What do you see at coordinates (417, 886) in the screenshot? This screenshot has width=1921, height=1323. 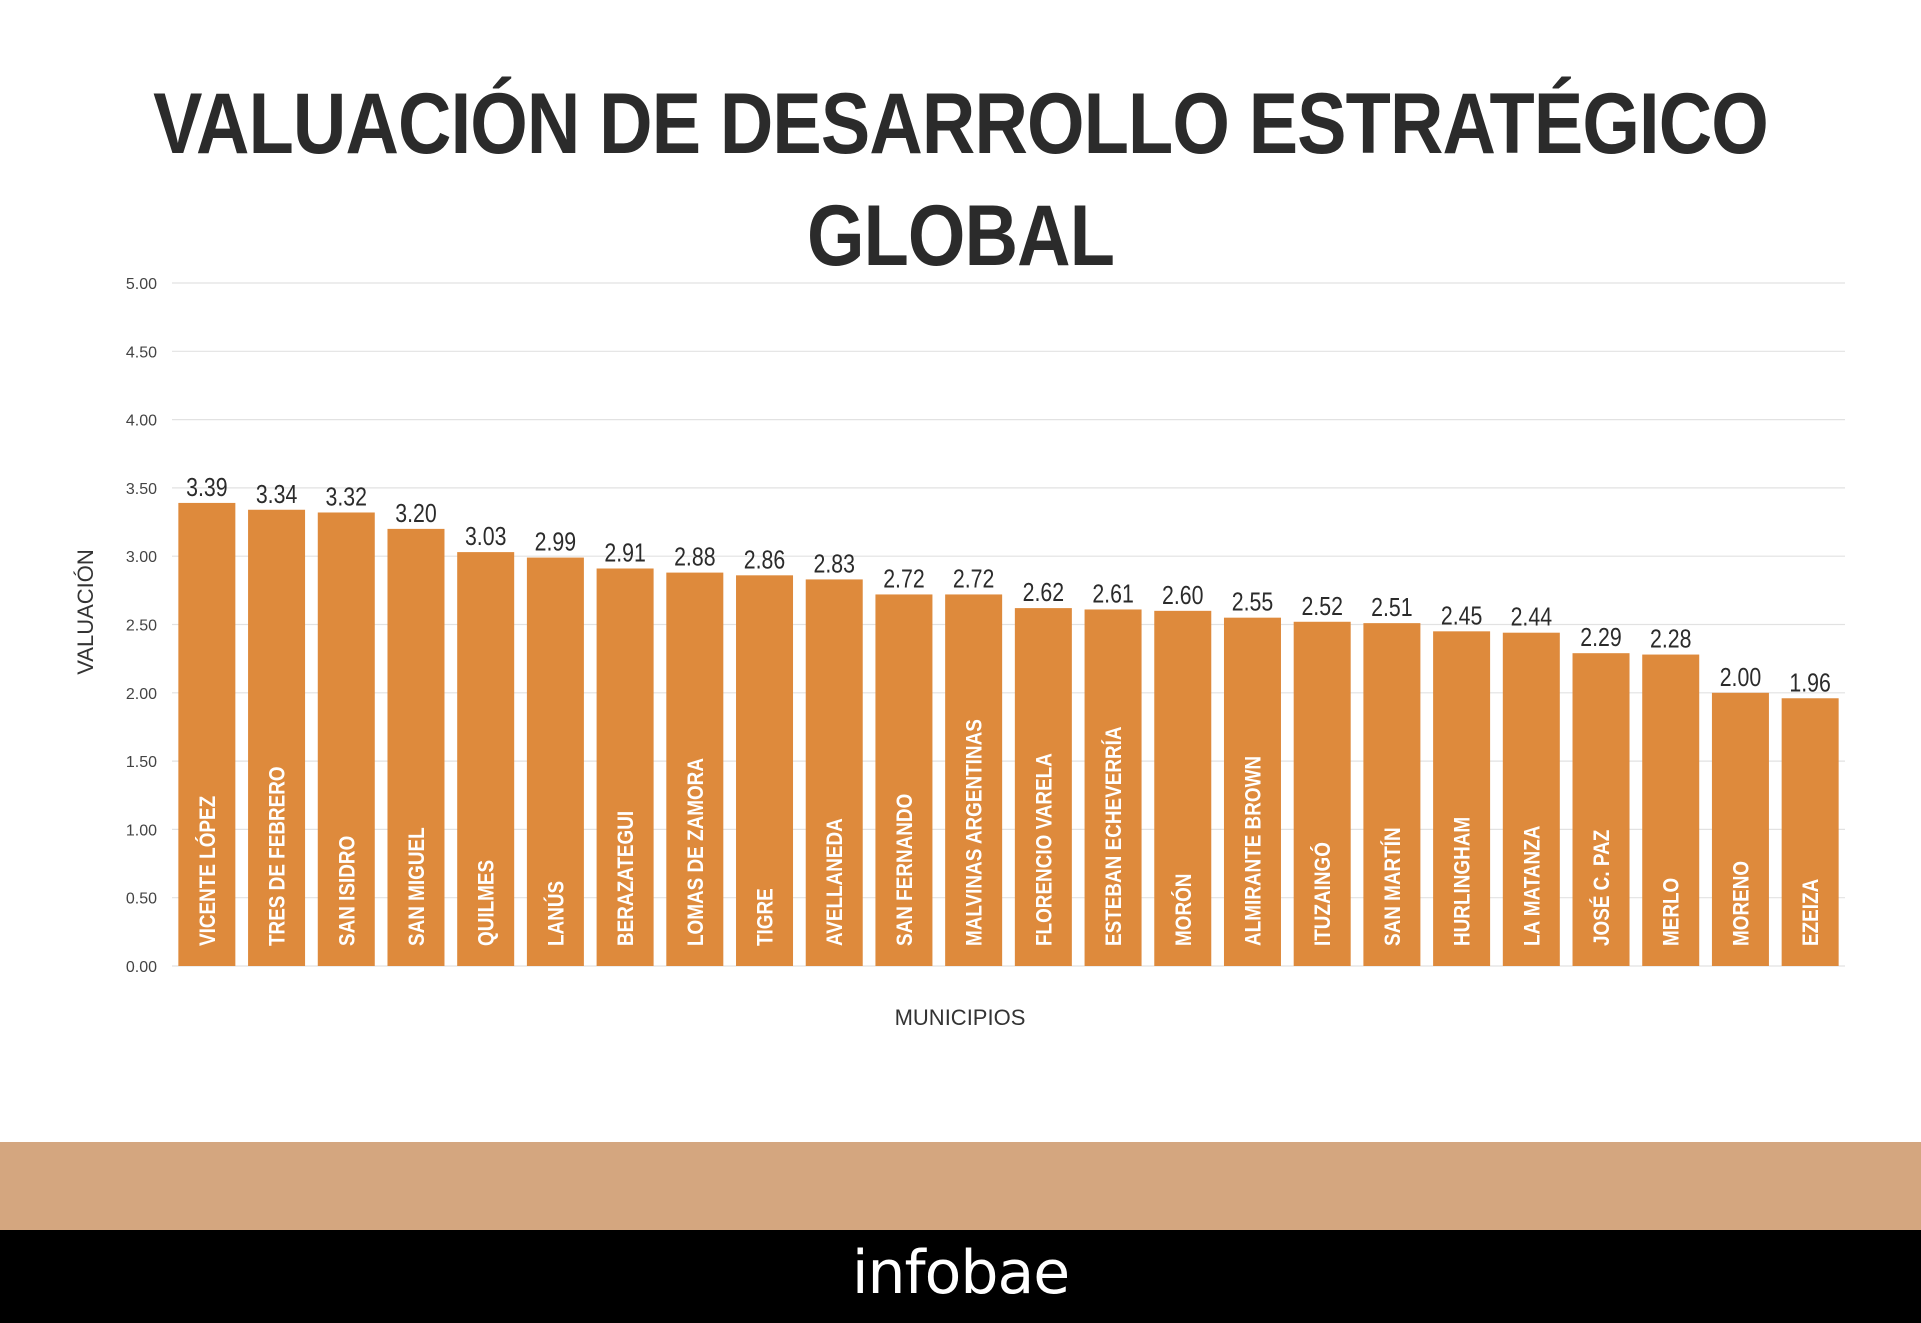 I see `category-label: SAN MIGUEL` at bounding box center [417, 886].